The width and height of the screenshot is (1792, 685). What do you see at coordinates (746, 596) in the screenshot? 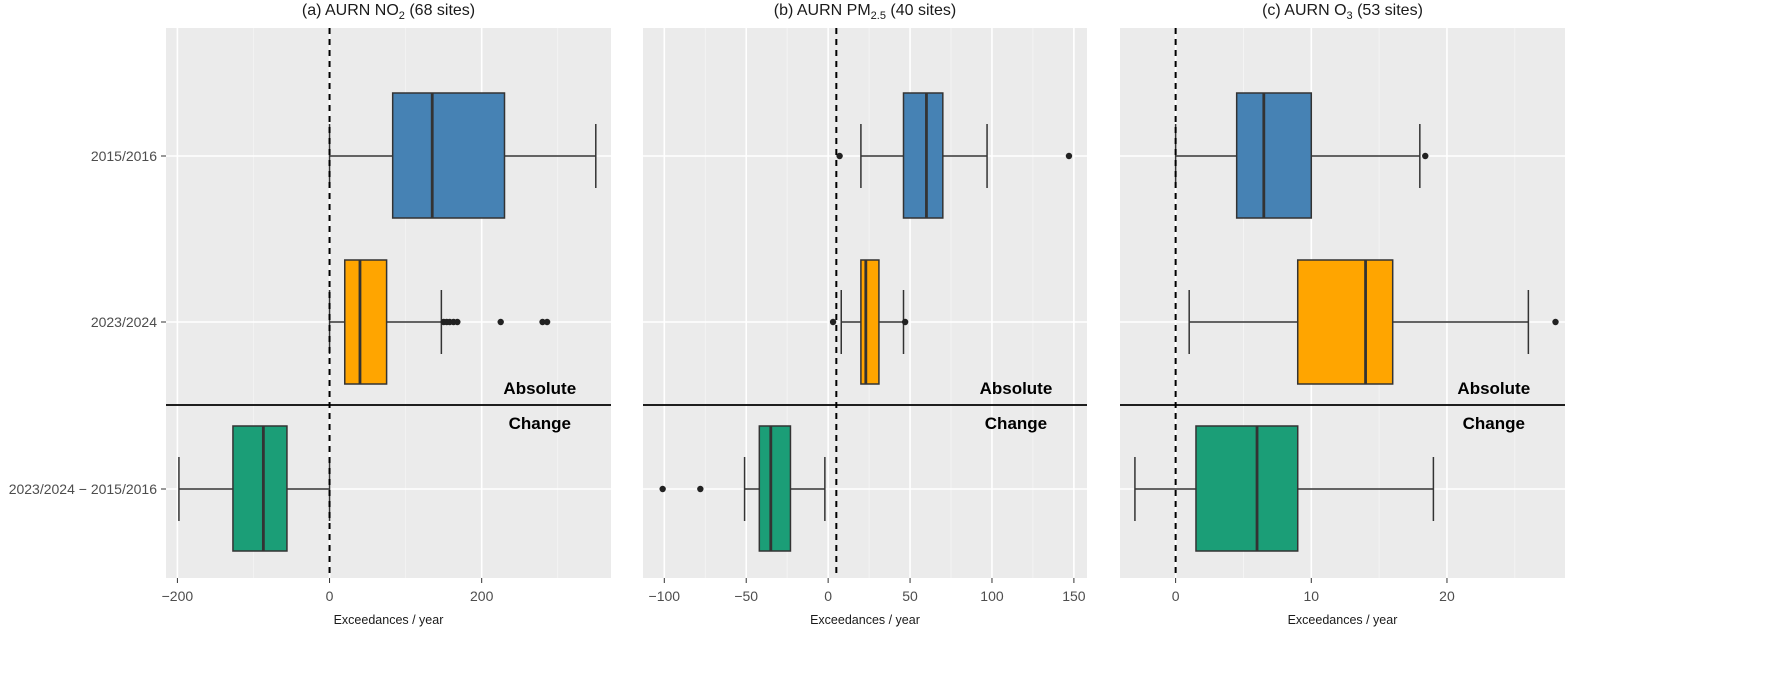
I see `x-tick-label: −50` at bounding box center [746, 596].